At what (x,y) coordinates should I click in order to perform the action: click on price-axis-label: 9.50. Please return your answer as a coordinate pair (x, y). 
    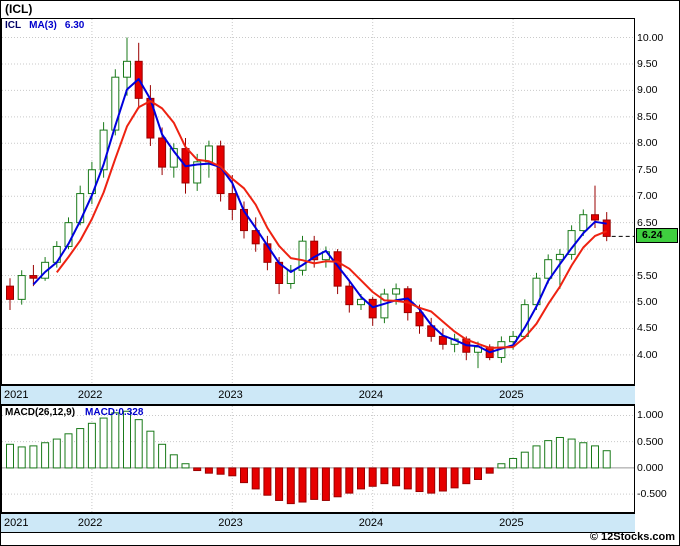
    Looking at the image, I should click on (647, 63).